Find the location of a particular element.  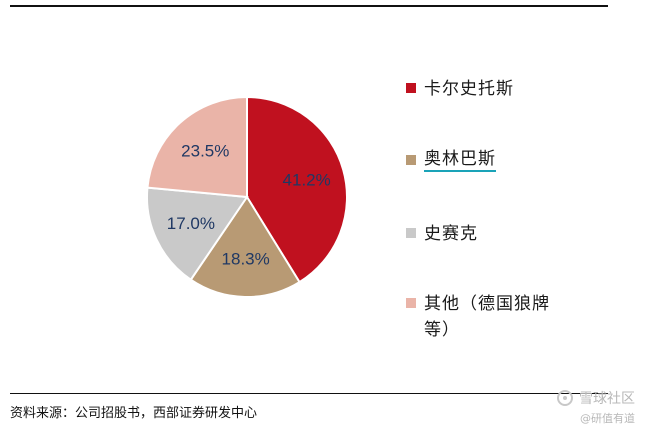

pie-slice-label-1: 18.3% is located at coordinates (246, 258).